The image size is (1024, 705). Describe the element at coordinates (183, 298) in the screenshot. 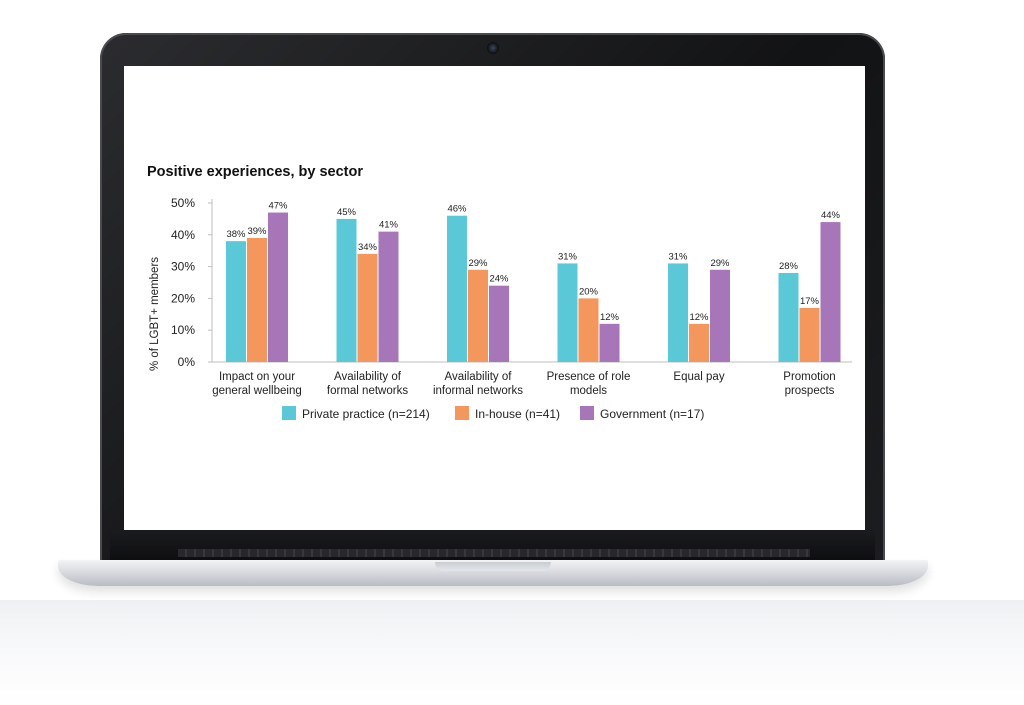

I see `y-tick-label: 20%` at that location.